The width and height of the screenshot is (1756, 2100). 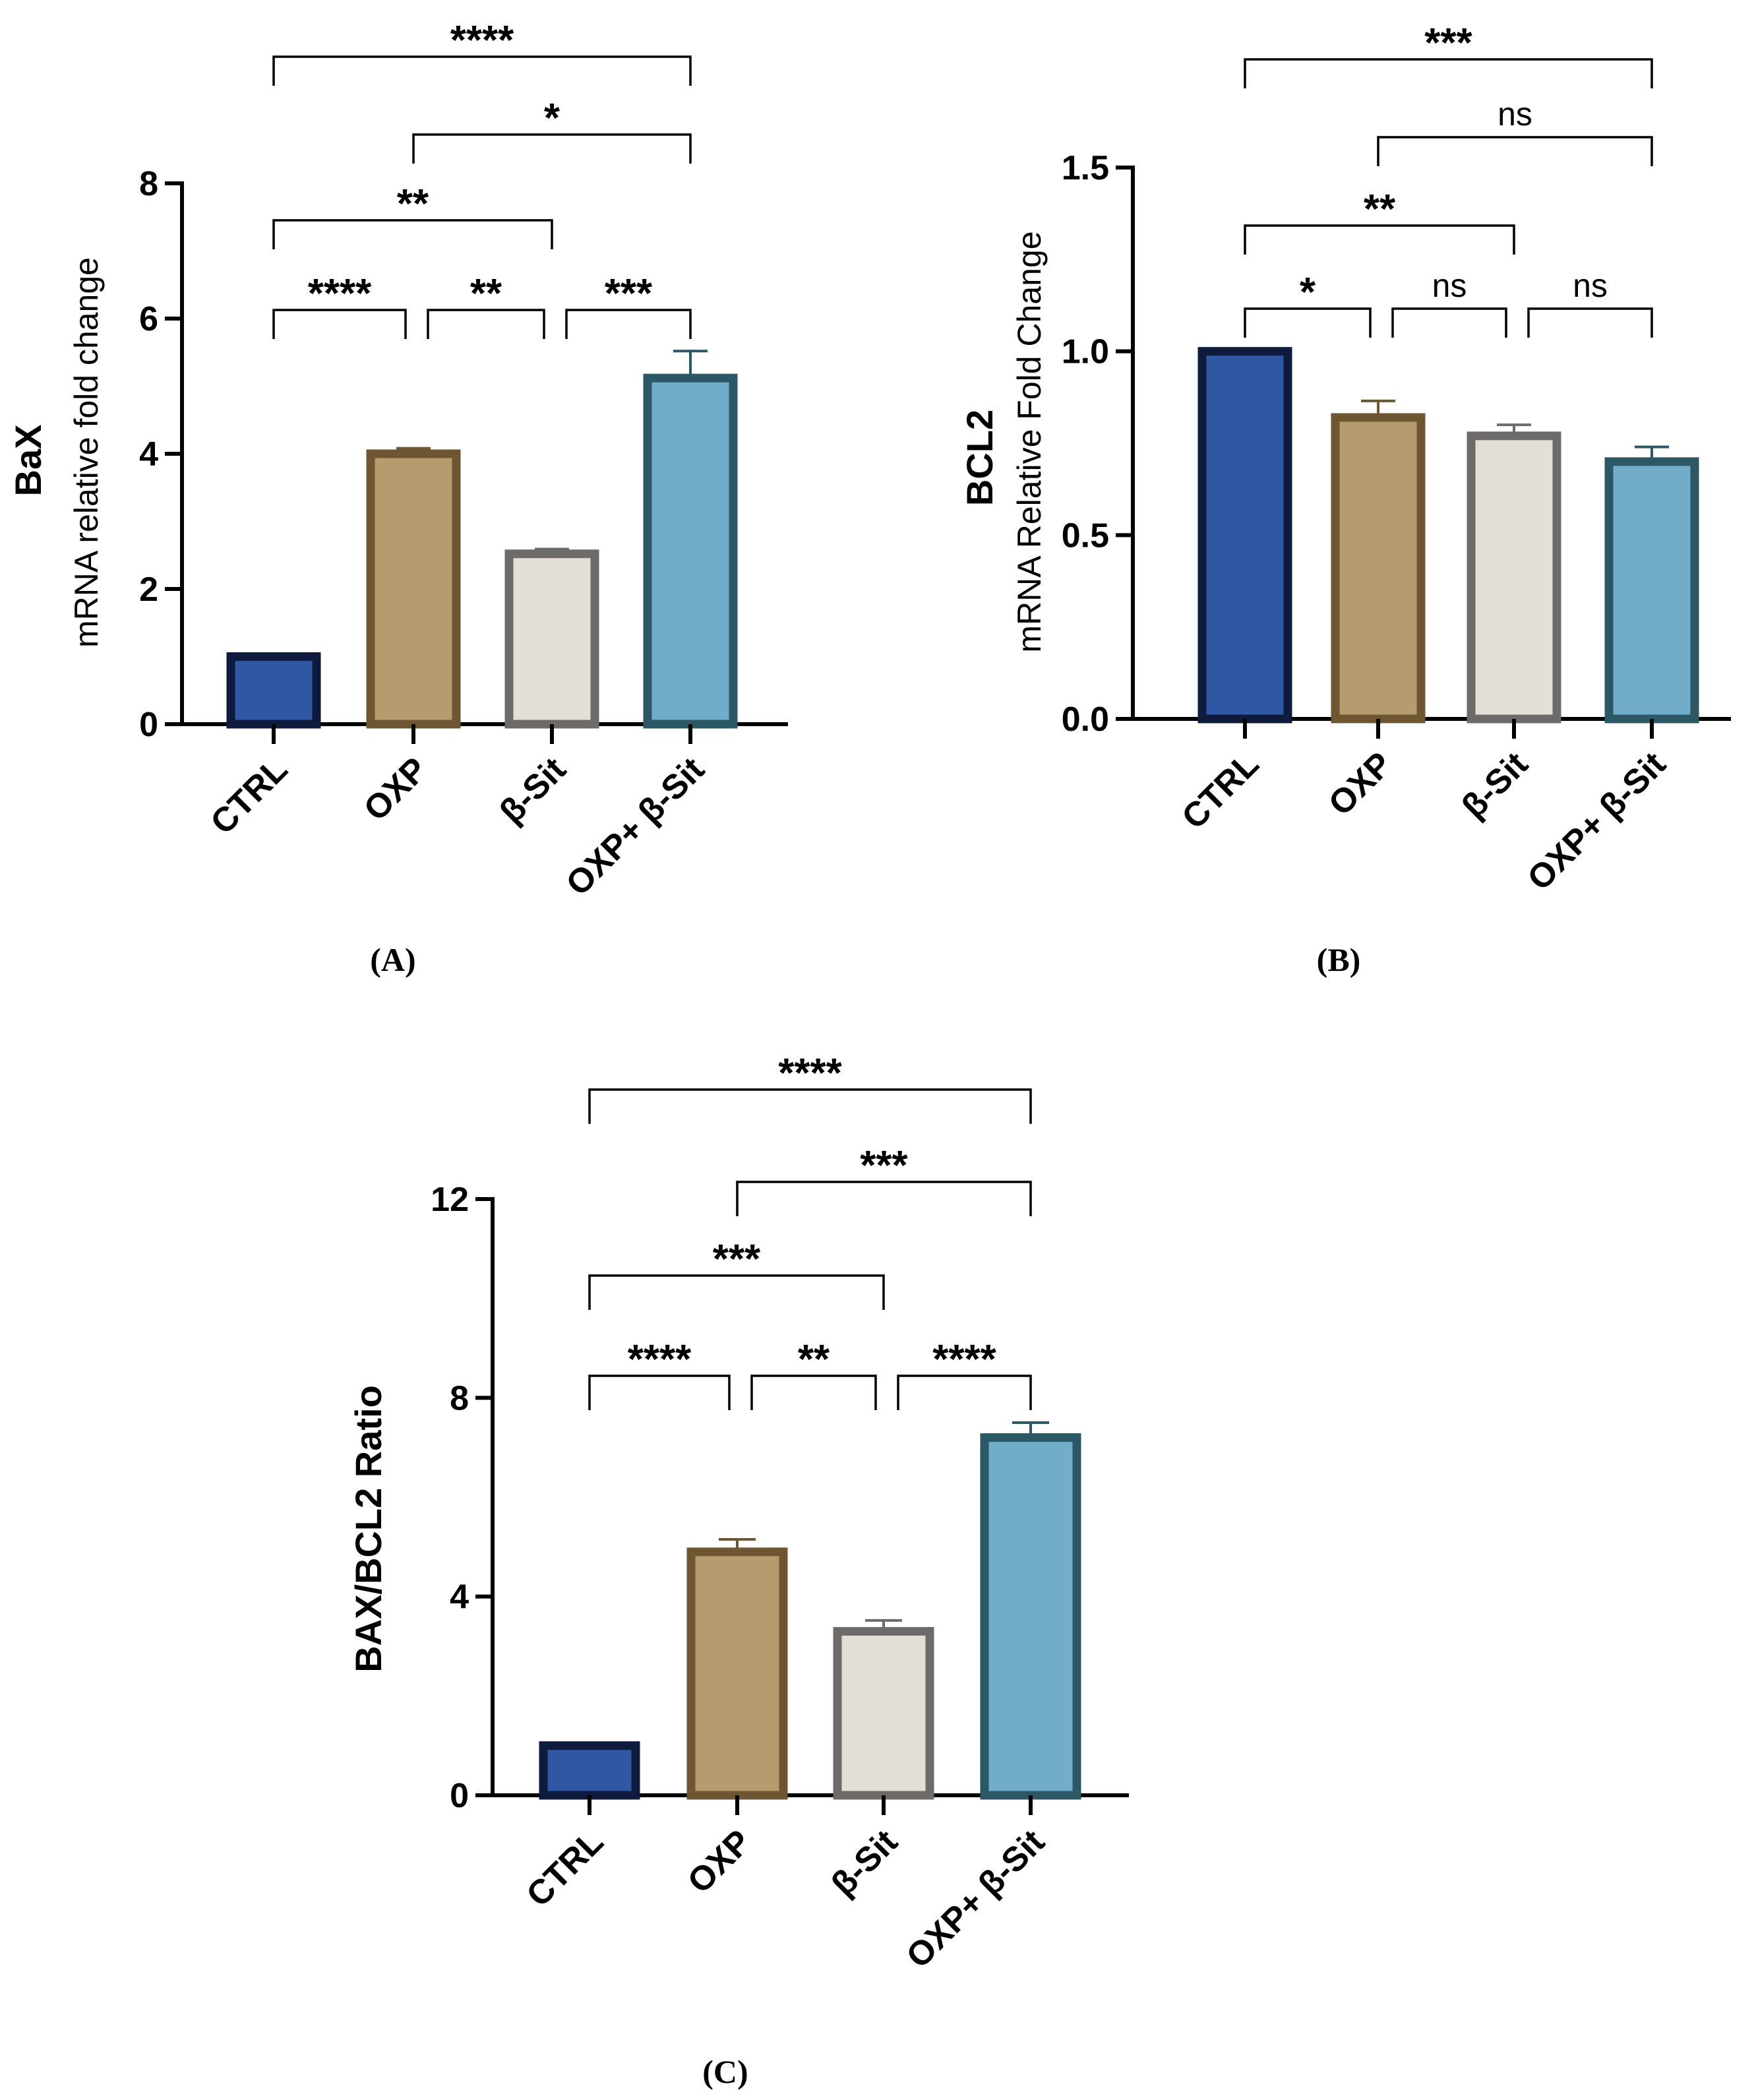 What do you see at coordinates (148, 319) in the screenshot?
I see `y-tick-label: 6` at bounding box center [148, 319].